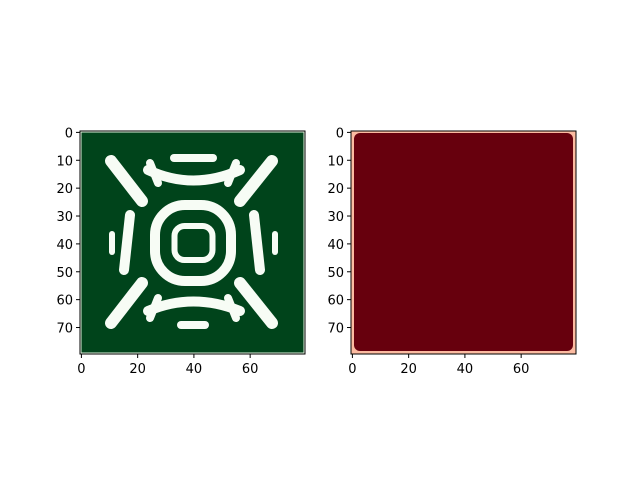 The image size is (640, 480). I want to click on right-y-tick-label: 60, so click(335, 301).